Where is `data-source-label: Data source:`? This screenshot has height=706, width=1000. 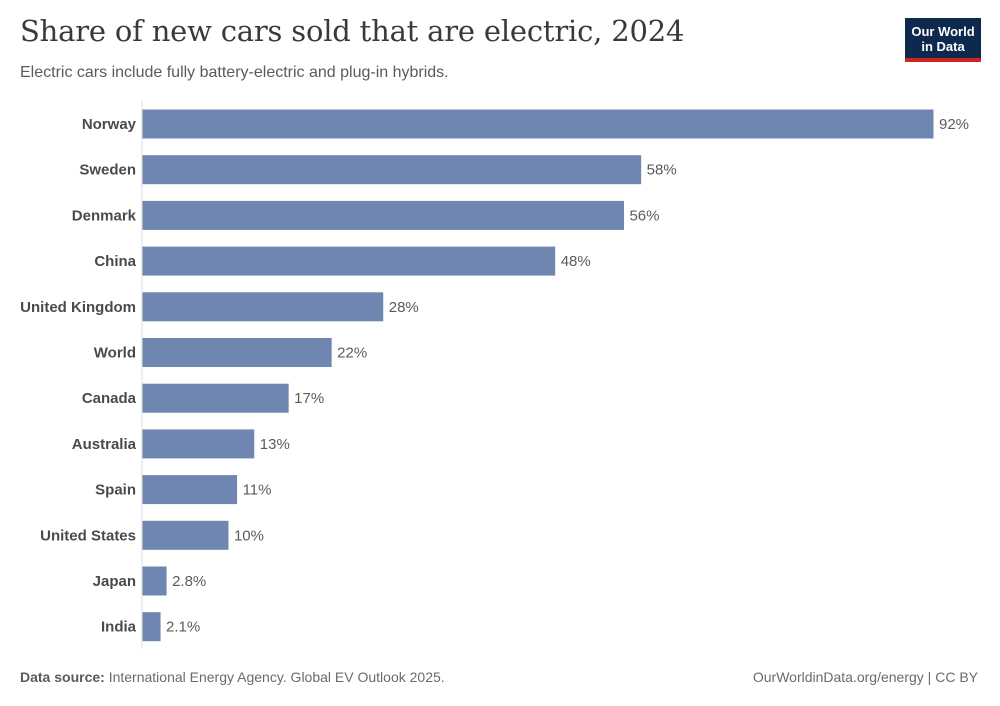 data-source-label: Data source: is located at coordinates (62, 677).